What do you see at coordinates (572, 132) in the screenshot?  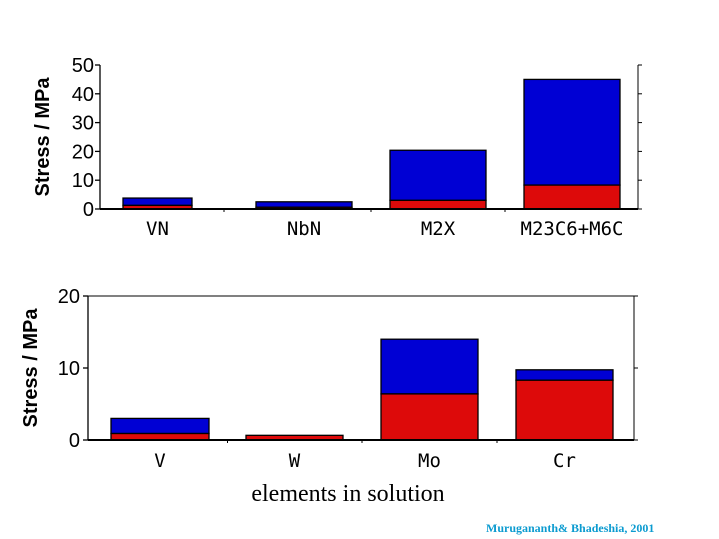 I see `bar-blue-M23C6+M6C` at bounding box center [572, 132].